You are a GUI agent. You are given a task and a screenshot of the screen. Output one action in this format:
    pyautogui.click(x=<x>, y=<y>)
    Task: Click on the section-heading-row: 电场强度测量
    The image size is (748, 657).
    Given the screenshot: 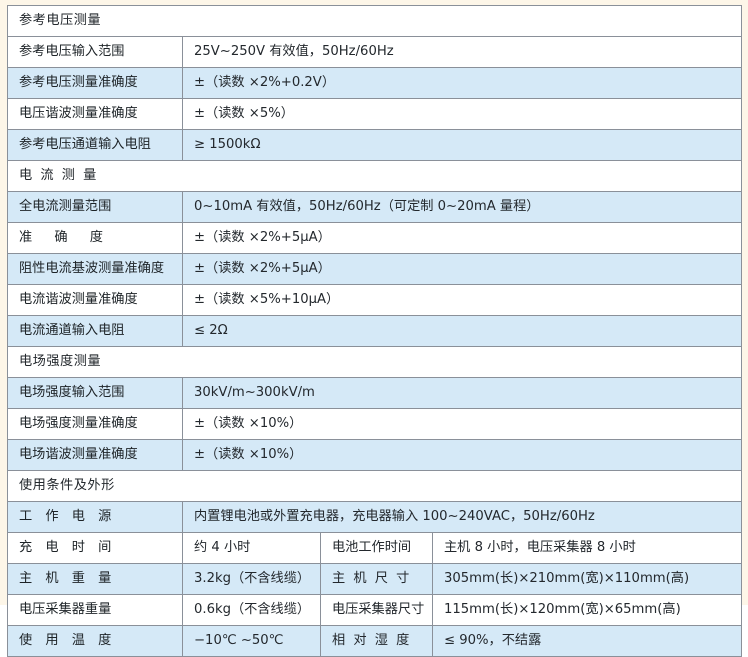 What is the action you would take?
    pyautogui.click(x=374, y=362)
    